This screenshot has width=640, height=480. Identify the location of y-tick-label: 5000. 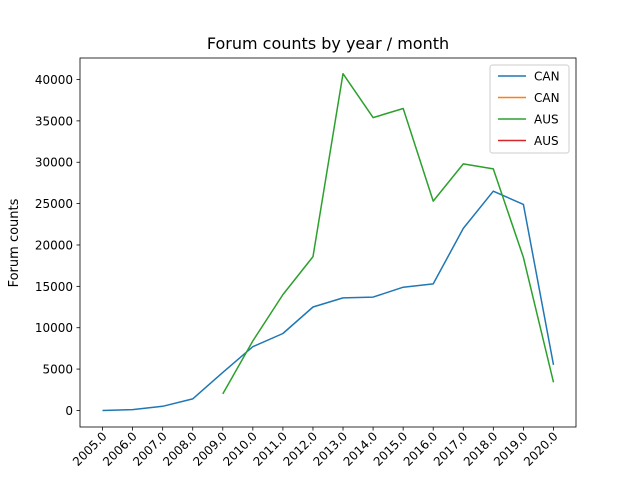
(57, 370).